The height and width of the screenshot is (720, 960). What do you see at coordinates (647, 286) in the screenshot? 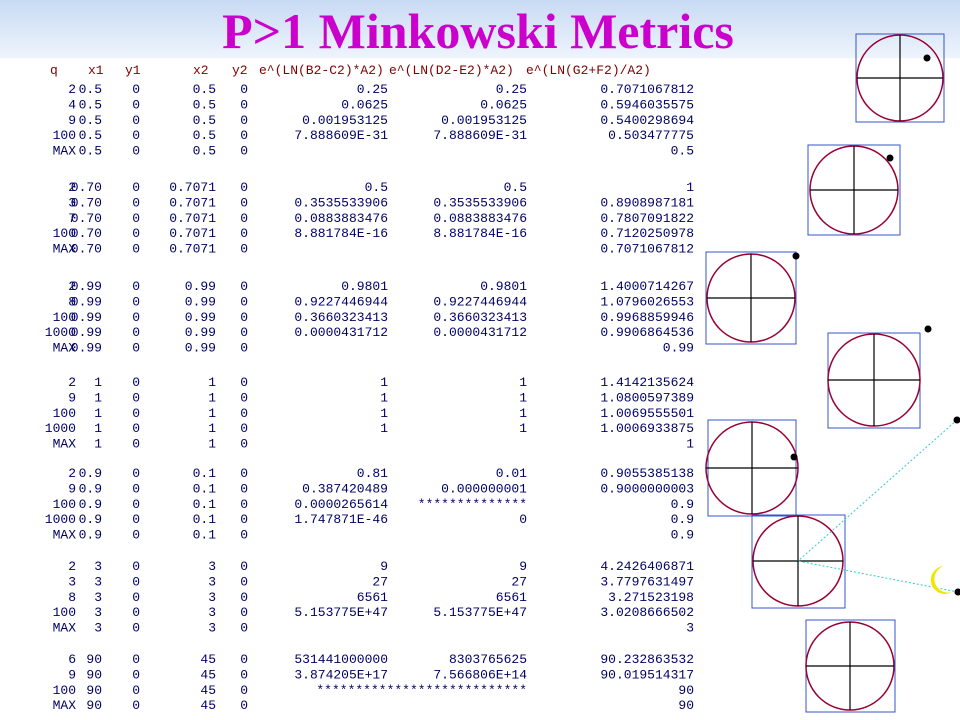
I see `table-cell: 1.4000714267` at bounding box center [647, 286].